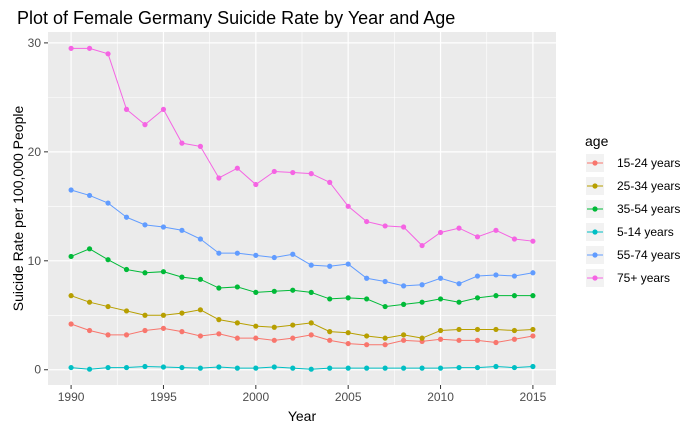 The image size is (700, 432). I want to click on series-15-24-years, so click(302, 334).